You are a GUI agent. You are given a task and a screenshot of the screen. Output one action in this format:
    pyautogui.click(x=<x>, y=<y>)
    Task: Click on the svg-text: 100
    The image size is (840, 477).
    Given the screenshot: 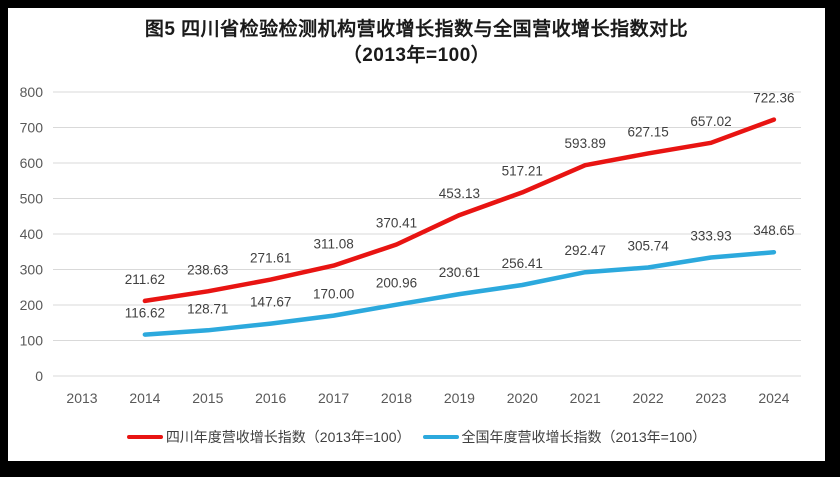 What is the action you would take?
    pyautogui.click(x=32, y=341)
    